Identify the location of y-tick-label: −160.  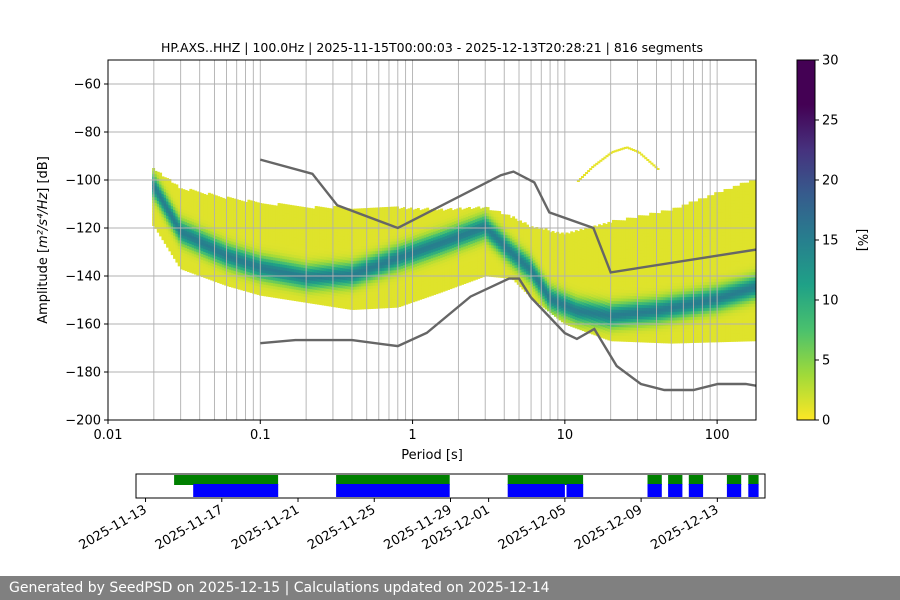
(83, 325).